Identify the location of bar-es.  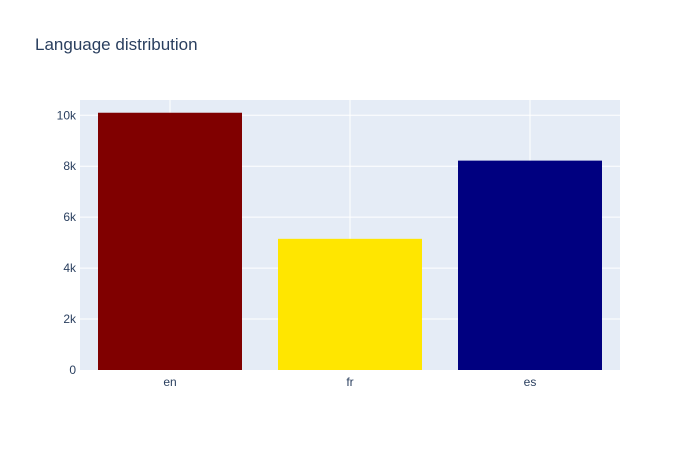
(530, 265).